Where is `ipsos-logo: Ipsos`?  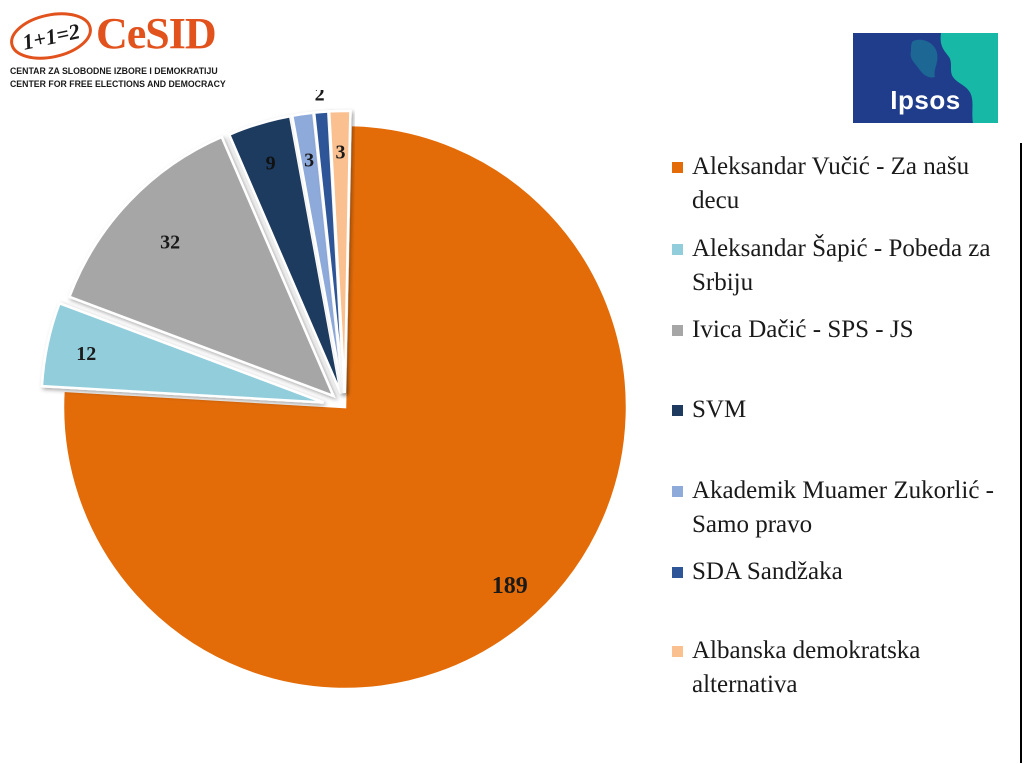
ipsos-logo: Ipsos is located at coordinates (925, 78).